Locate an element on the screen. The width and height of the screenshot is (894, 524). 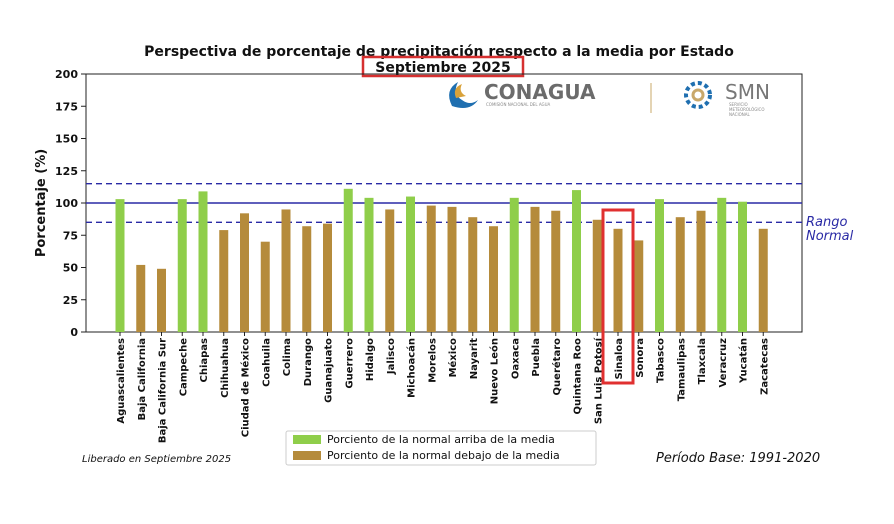
sinaloa-highlight-box is located at coordinates (618, 296).